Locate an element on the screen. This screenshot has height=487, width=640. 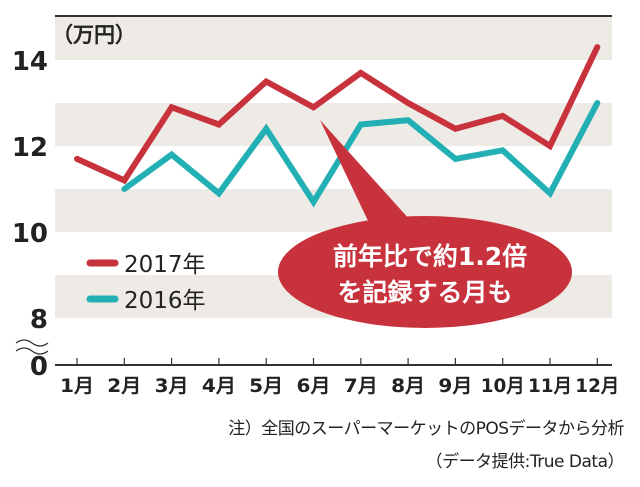
y-tick-label: 10 is located at coordinates (30, 234).